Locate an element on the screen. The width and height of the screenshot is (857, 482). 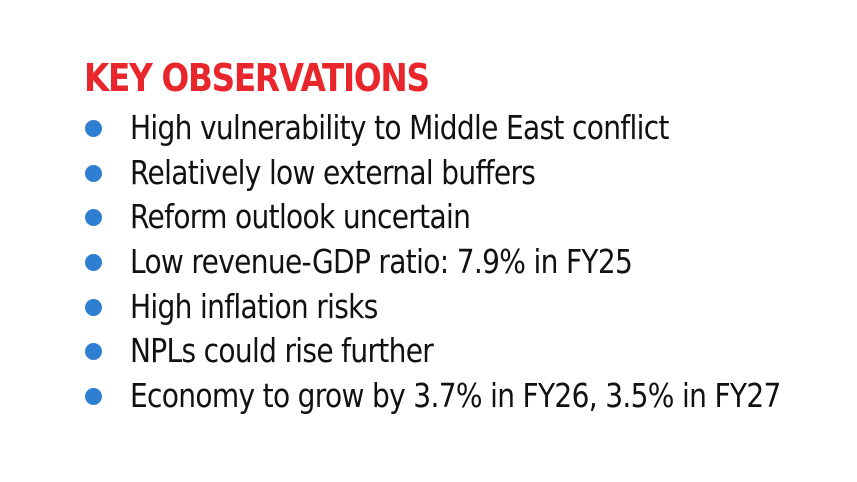
observation-text: Relatively low external buffers is located at coordinates (333, 172).